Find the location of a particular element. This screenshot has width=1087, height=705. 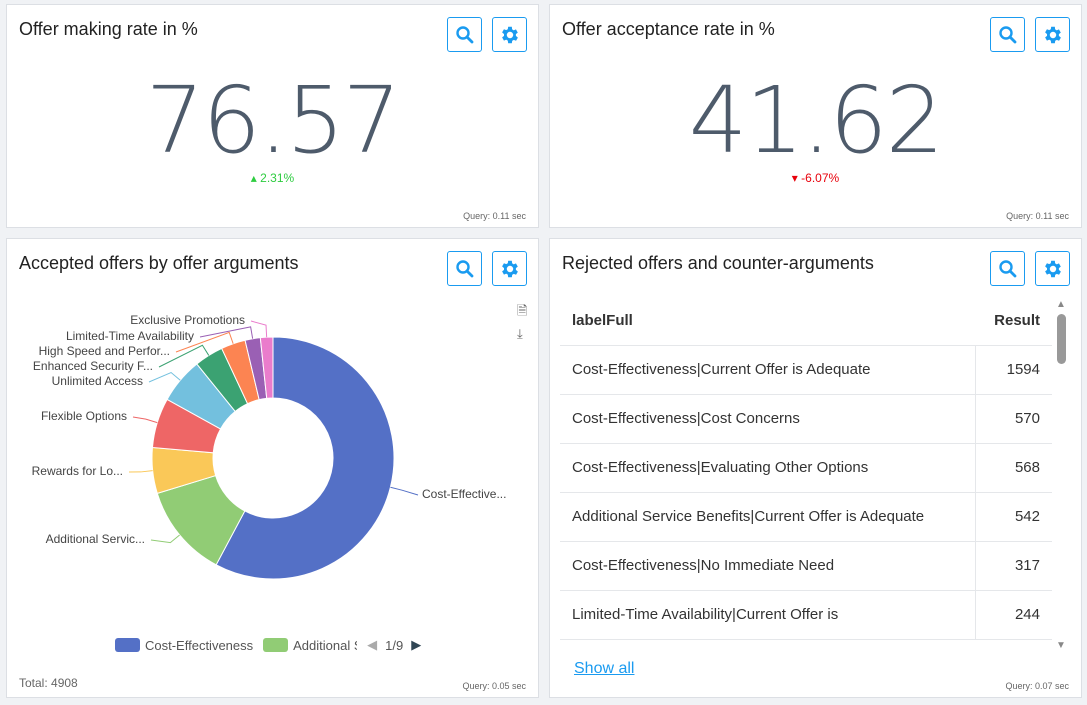

legend-prev-icon: ◀ is located at coordinates (372, 644).